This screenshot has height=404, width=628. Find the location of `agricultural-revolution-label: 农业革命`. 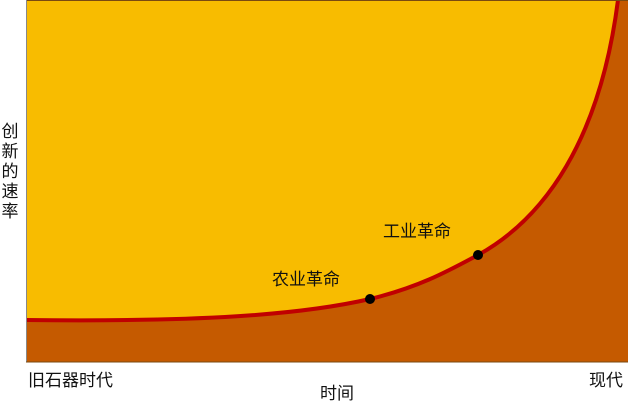

agricultural-revolution-label: 农业革命 is located at coordinates (306, 280).